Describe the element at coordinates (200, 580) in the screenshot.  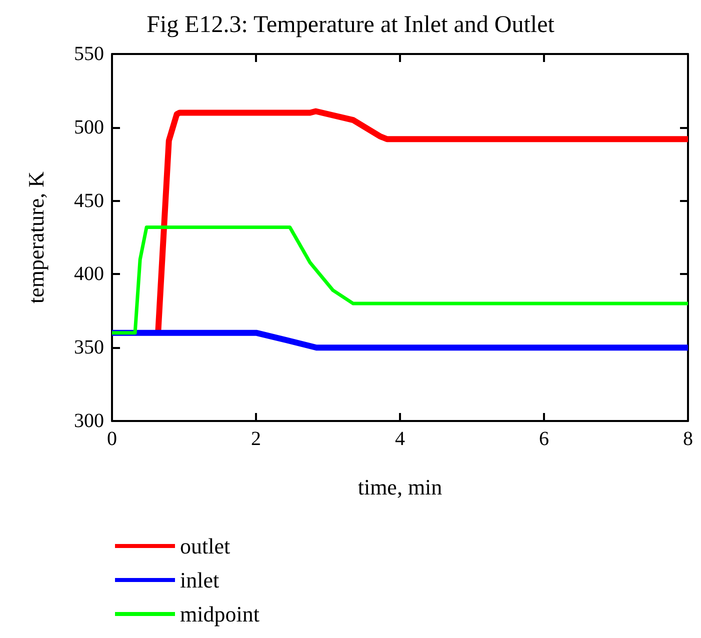
I see `legend-label: inlet` at that location.